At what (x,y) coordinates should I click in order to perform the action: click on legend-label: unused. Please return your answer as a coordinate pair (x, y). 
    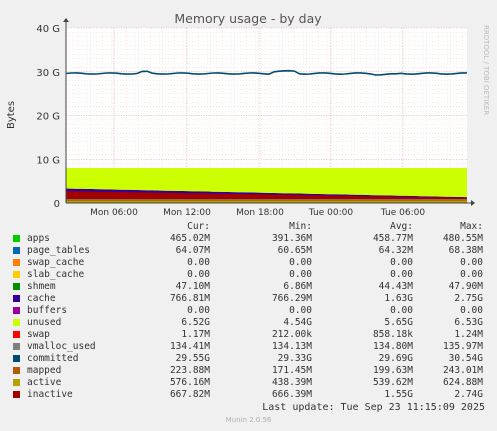
    Looking at the image, I should click on (44, 322).